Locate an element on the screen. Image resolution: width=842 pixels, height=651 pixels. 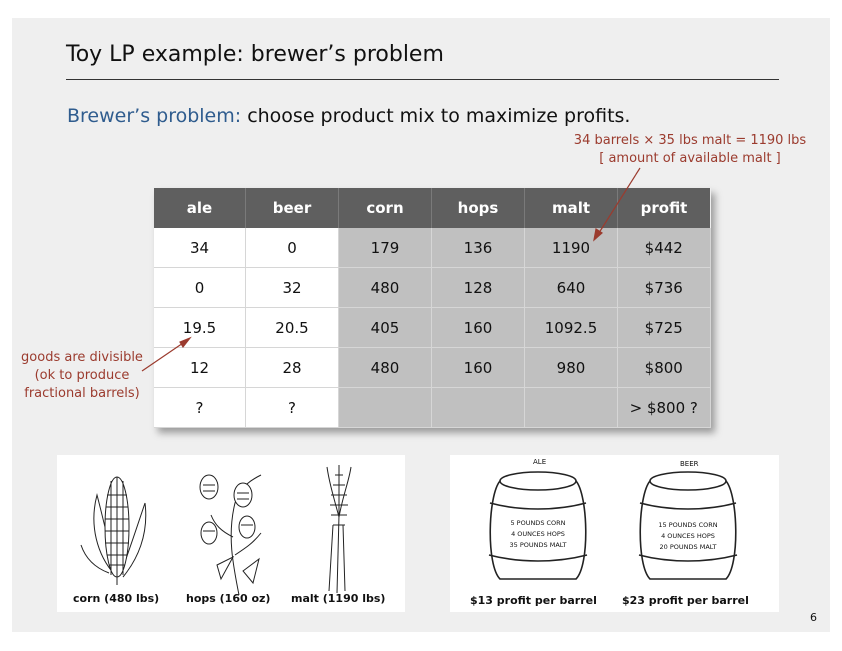
cell-ale: 19.5 is located at coordinates (200, 327).